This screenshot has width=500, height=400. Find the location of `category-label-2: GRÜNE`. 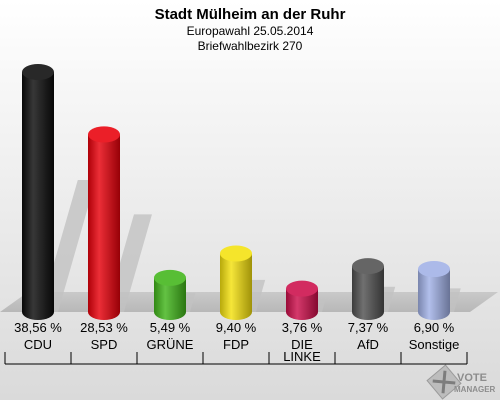

category-label-2: GRÜNE is located at coordinates (170, 344).